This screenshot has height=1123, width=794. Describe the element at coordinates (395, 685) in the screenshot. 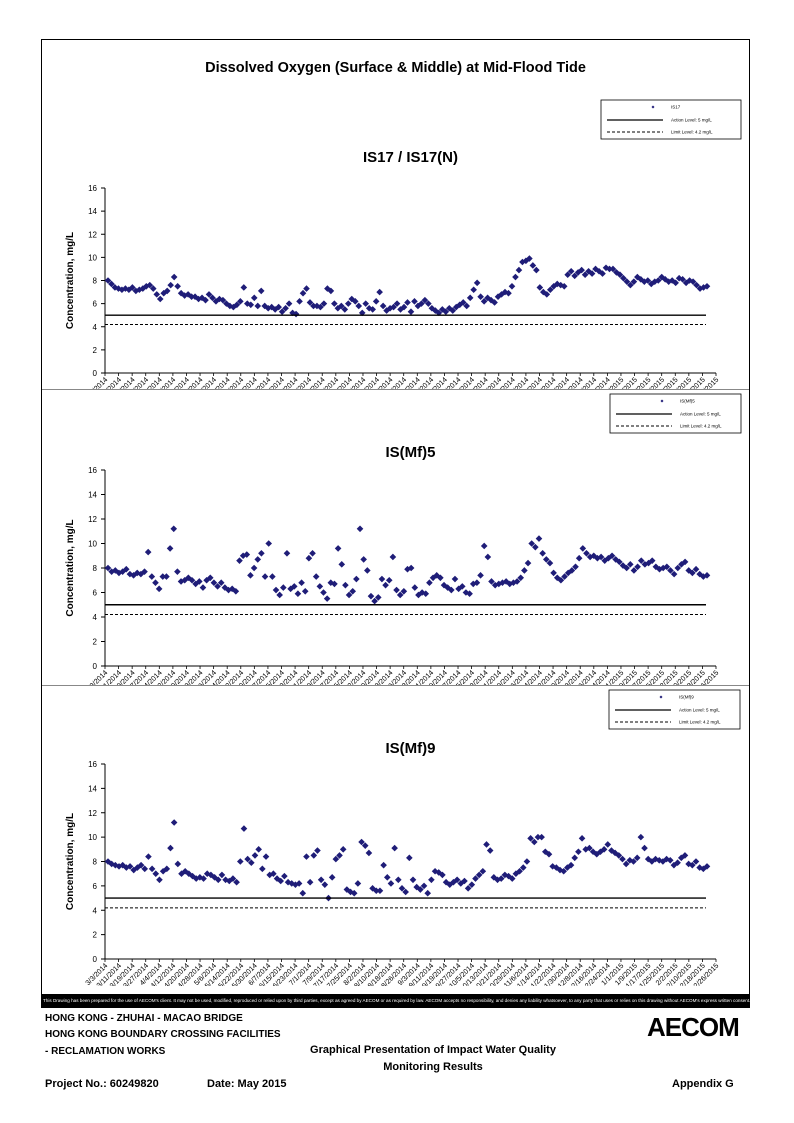

I see `panel-divider` at that location.